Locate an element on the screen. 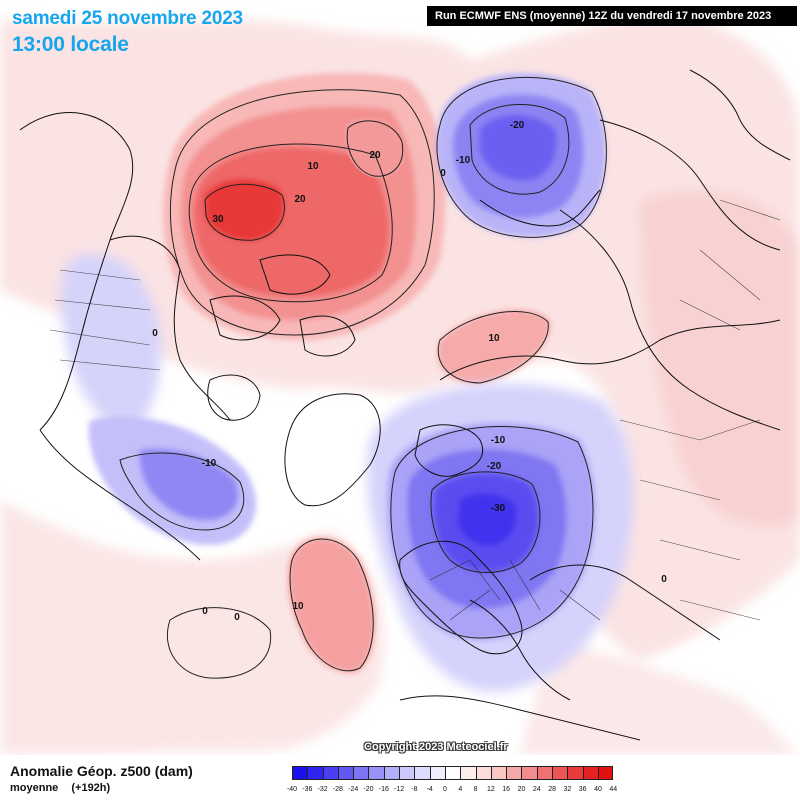  legend-tick-label: 24 is located at coordinates (536, 789).